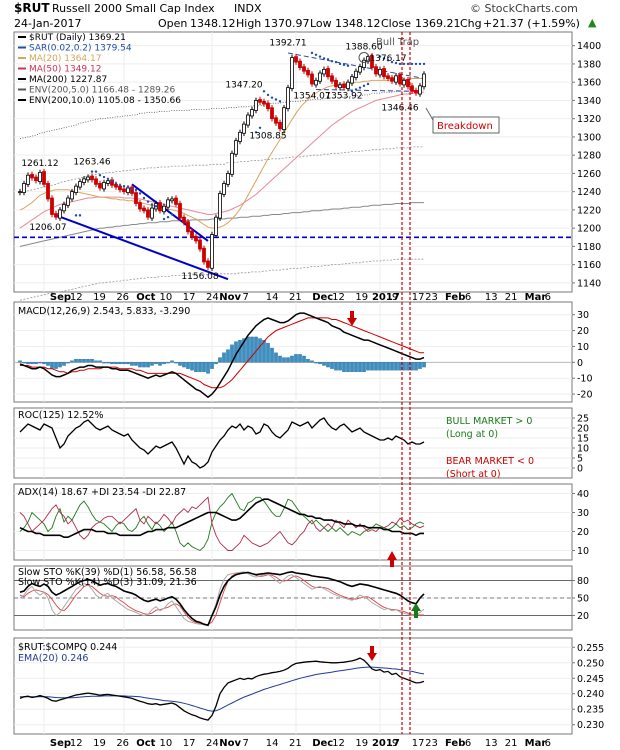 This screenshot has height=750, width=620. What do you see at coordinates (68, 80) in the screenshot?
I see `legend-entry: MA(200) 1227.87` at bounding box center [68, 80].